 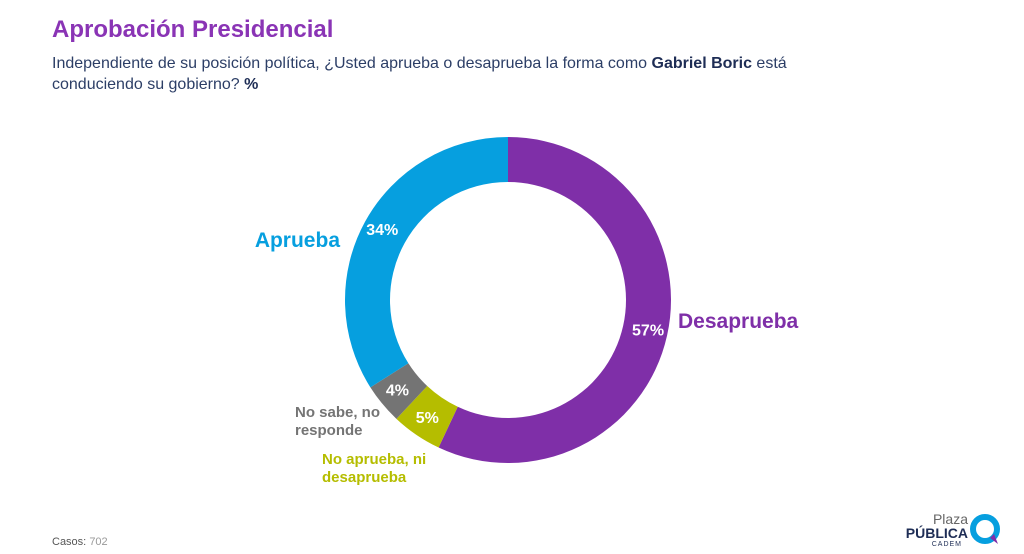 I want to click on category-label: Desaprueba, so click(x=738, y=321).